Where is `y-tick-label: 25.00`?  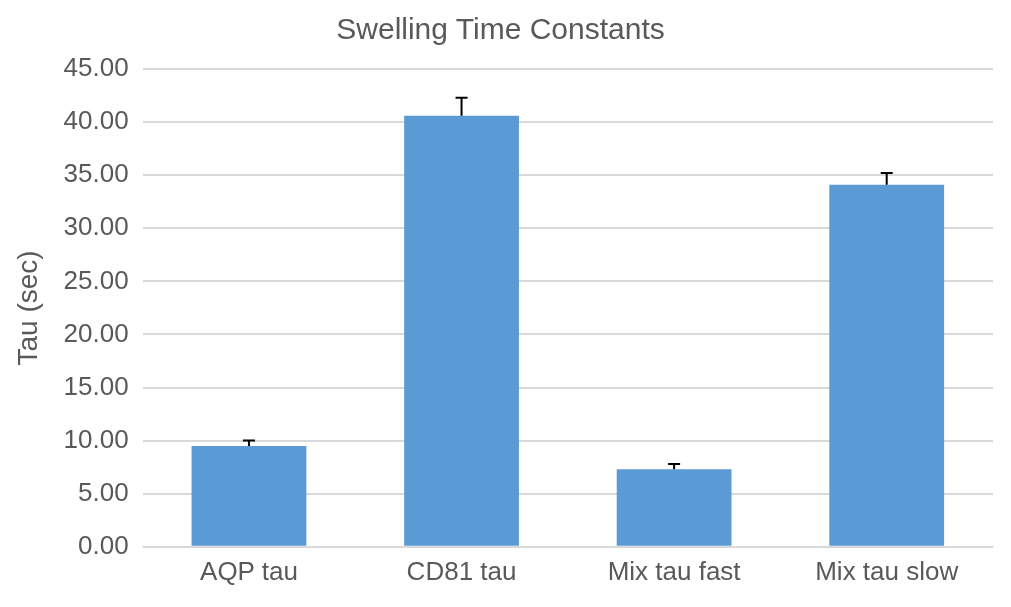 y-tick-label: 25.00 is located at coordinates (96, 279).